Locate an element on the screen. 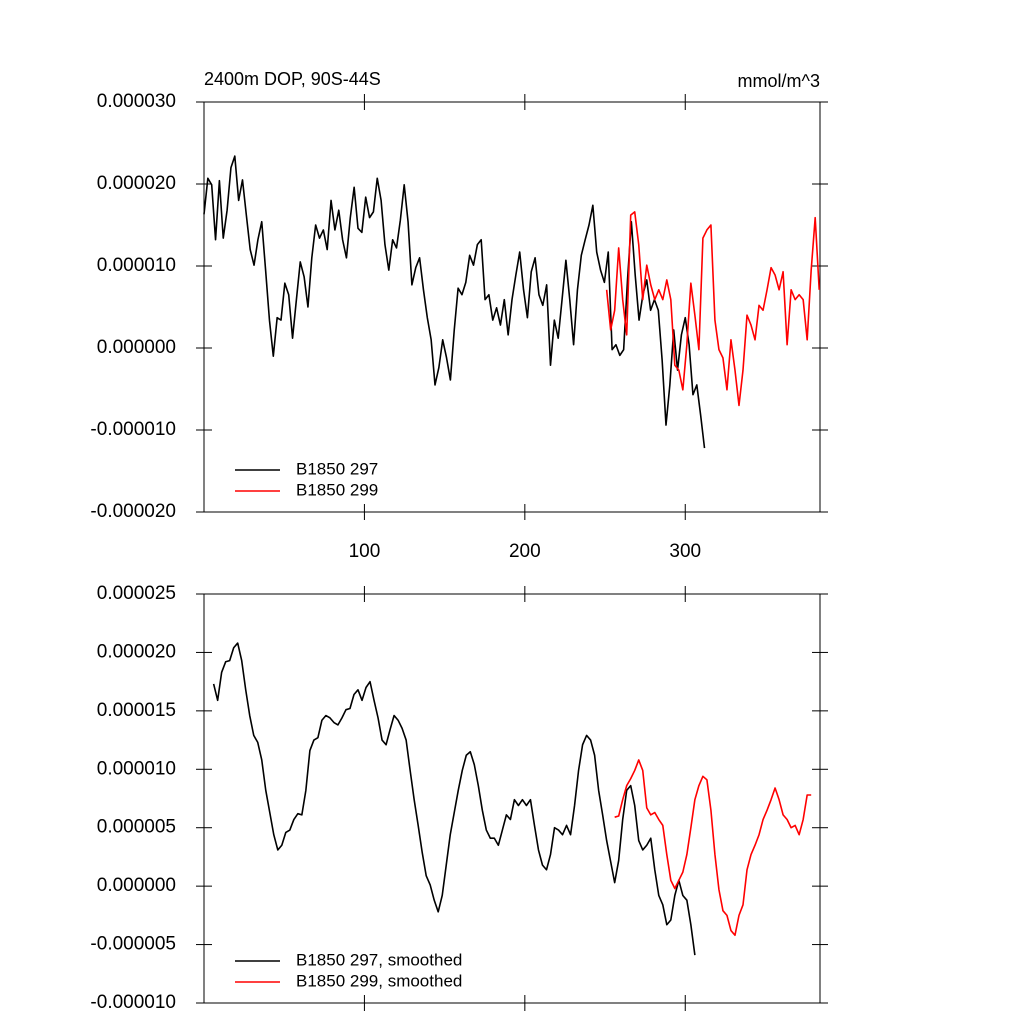 This screenshot has height=1024, width=1024. chart-title: 2400m DOP, 90S-44S is located at coordinates (292, 79).